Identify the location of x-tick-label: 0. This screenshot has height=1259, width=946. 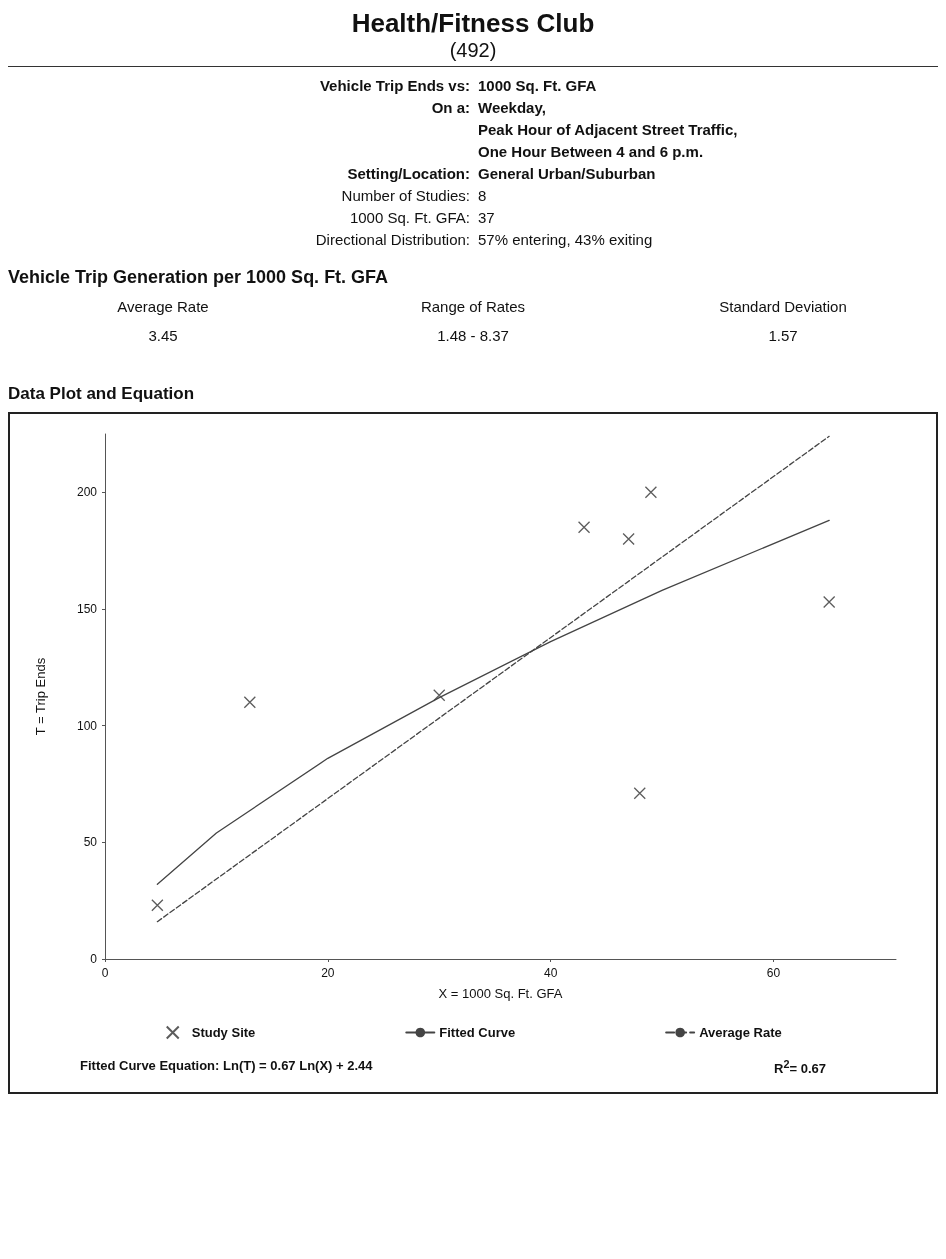
(105, 973).